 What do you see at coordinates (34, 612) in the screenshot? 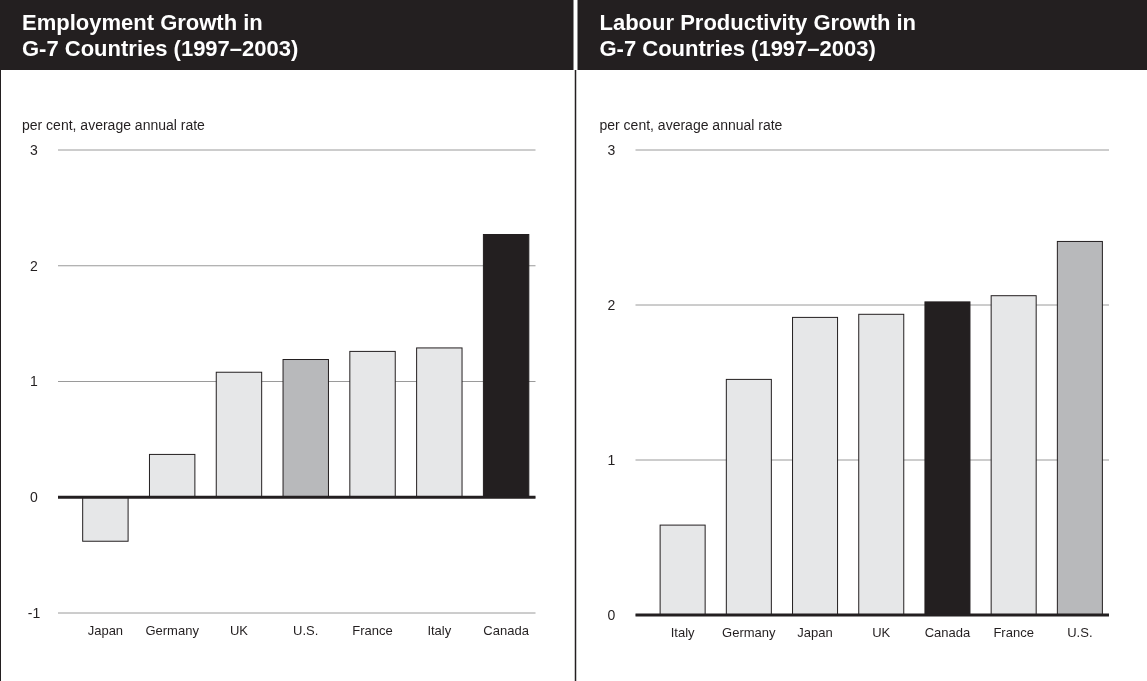
I see `y-tick-label: -1` at bounding box center [34, 612].